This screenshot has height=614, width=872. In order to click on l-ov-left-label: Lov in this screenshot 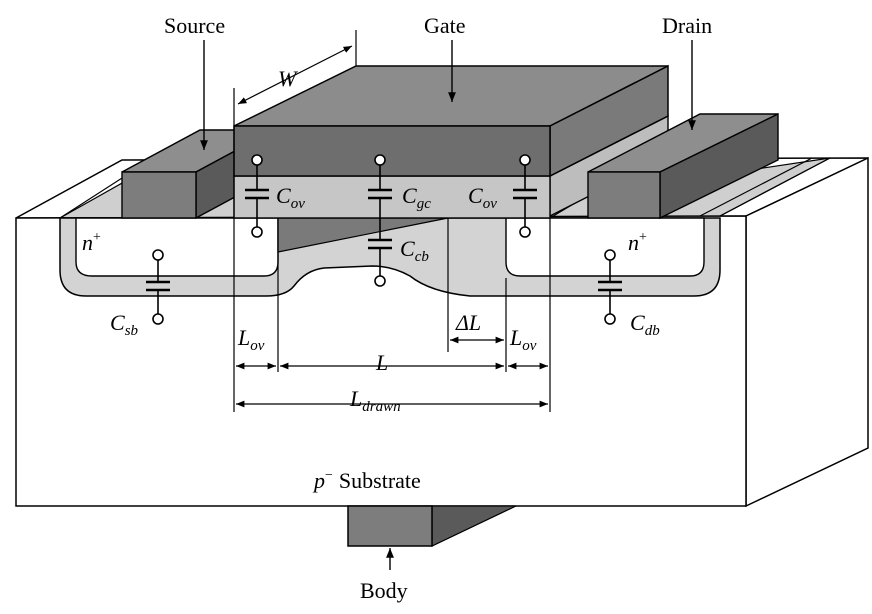, I will do `click(251, 339)`.